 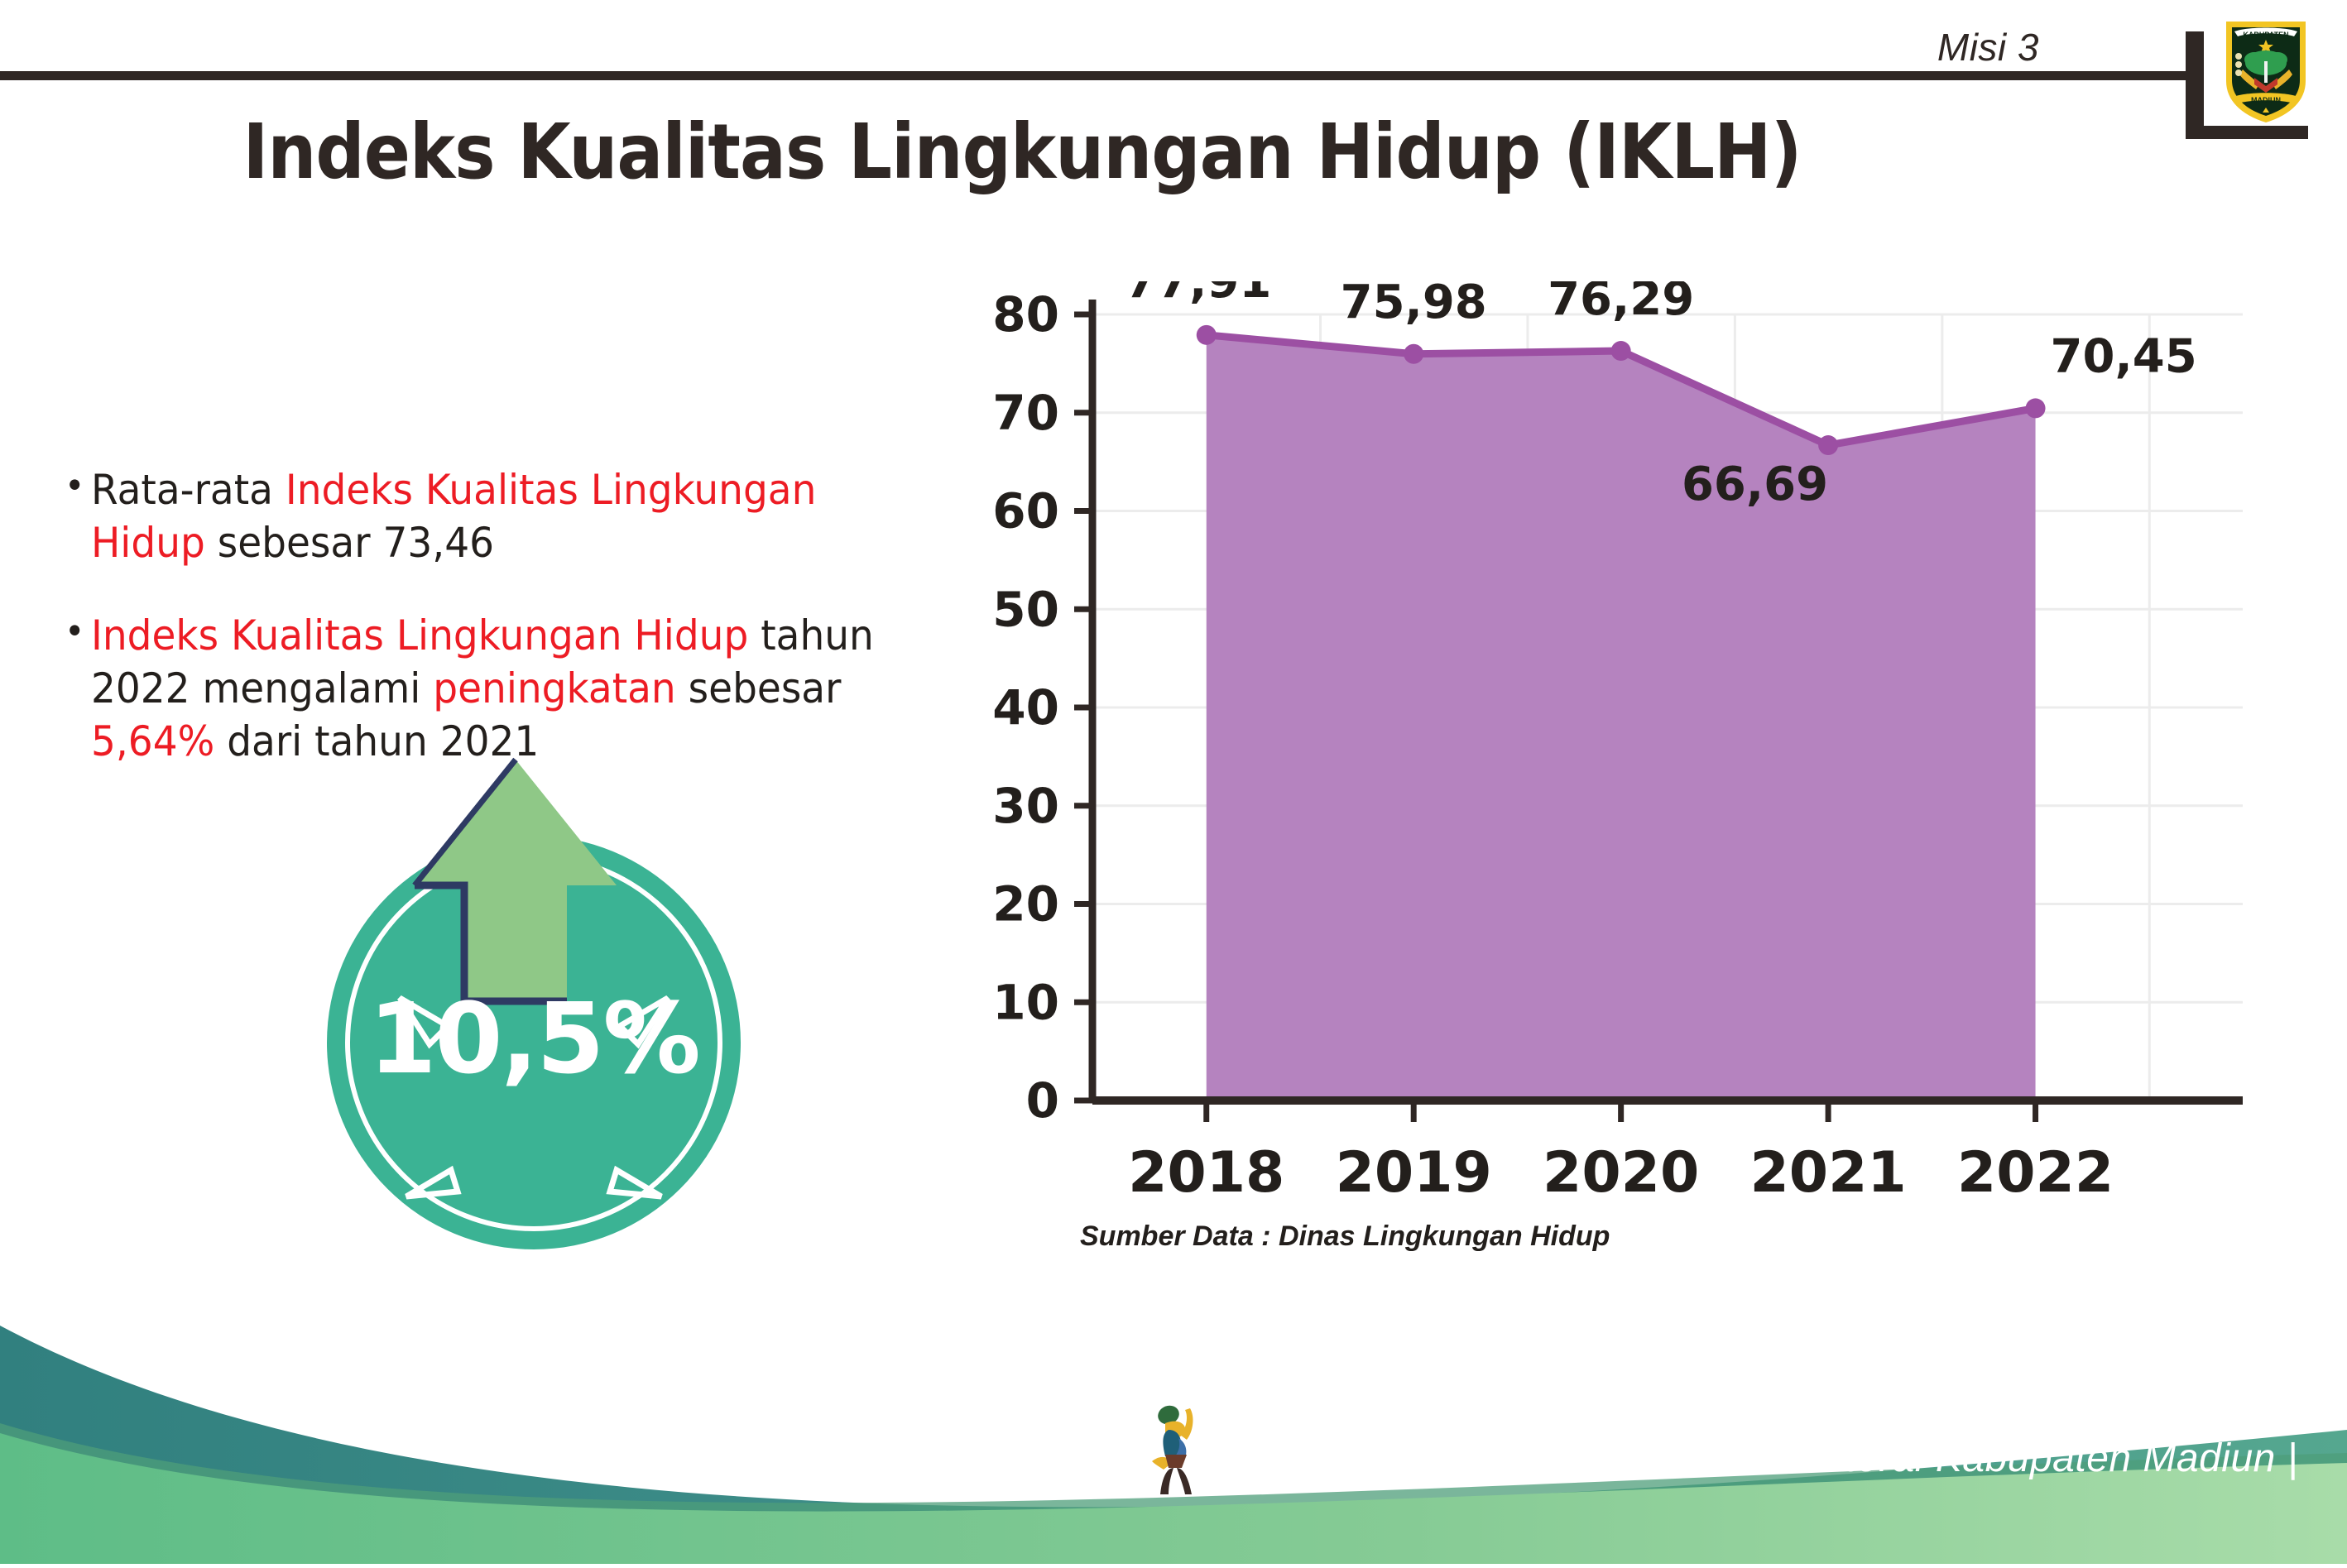 What do you see at coordinates (1025, 315) in the screenshot?
I see `svg-text: 80` at bounding box center [1025, 315].